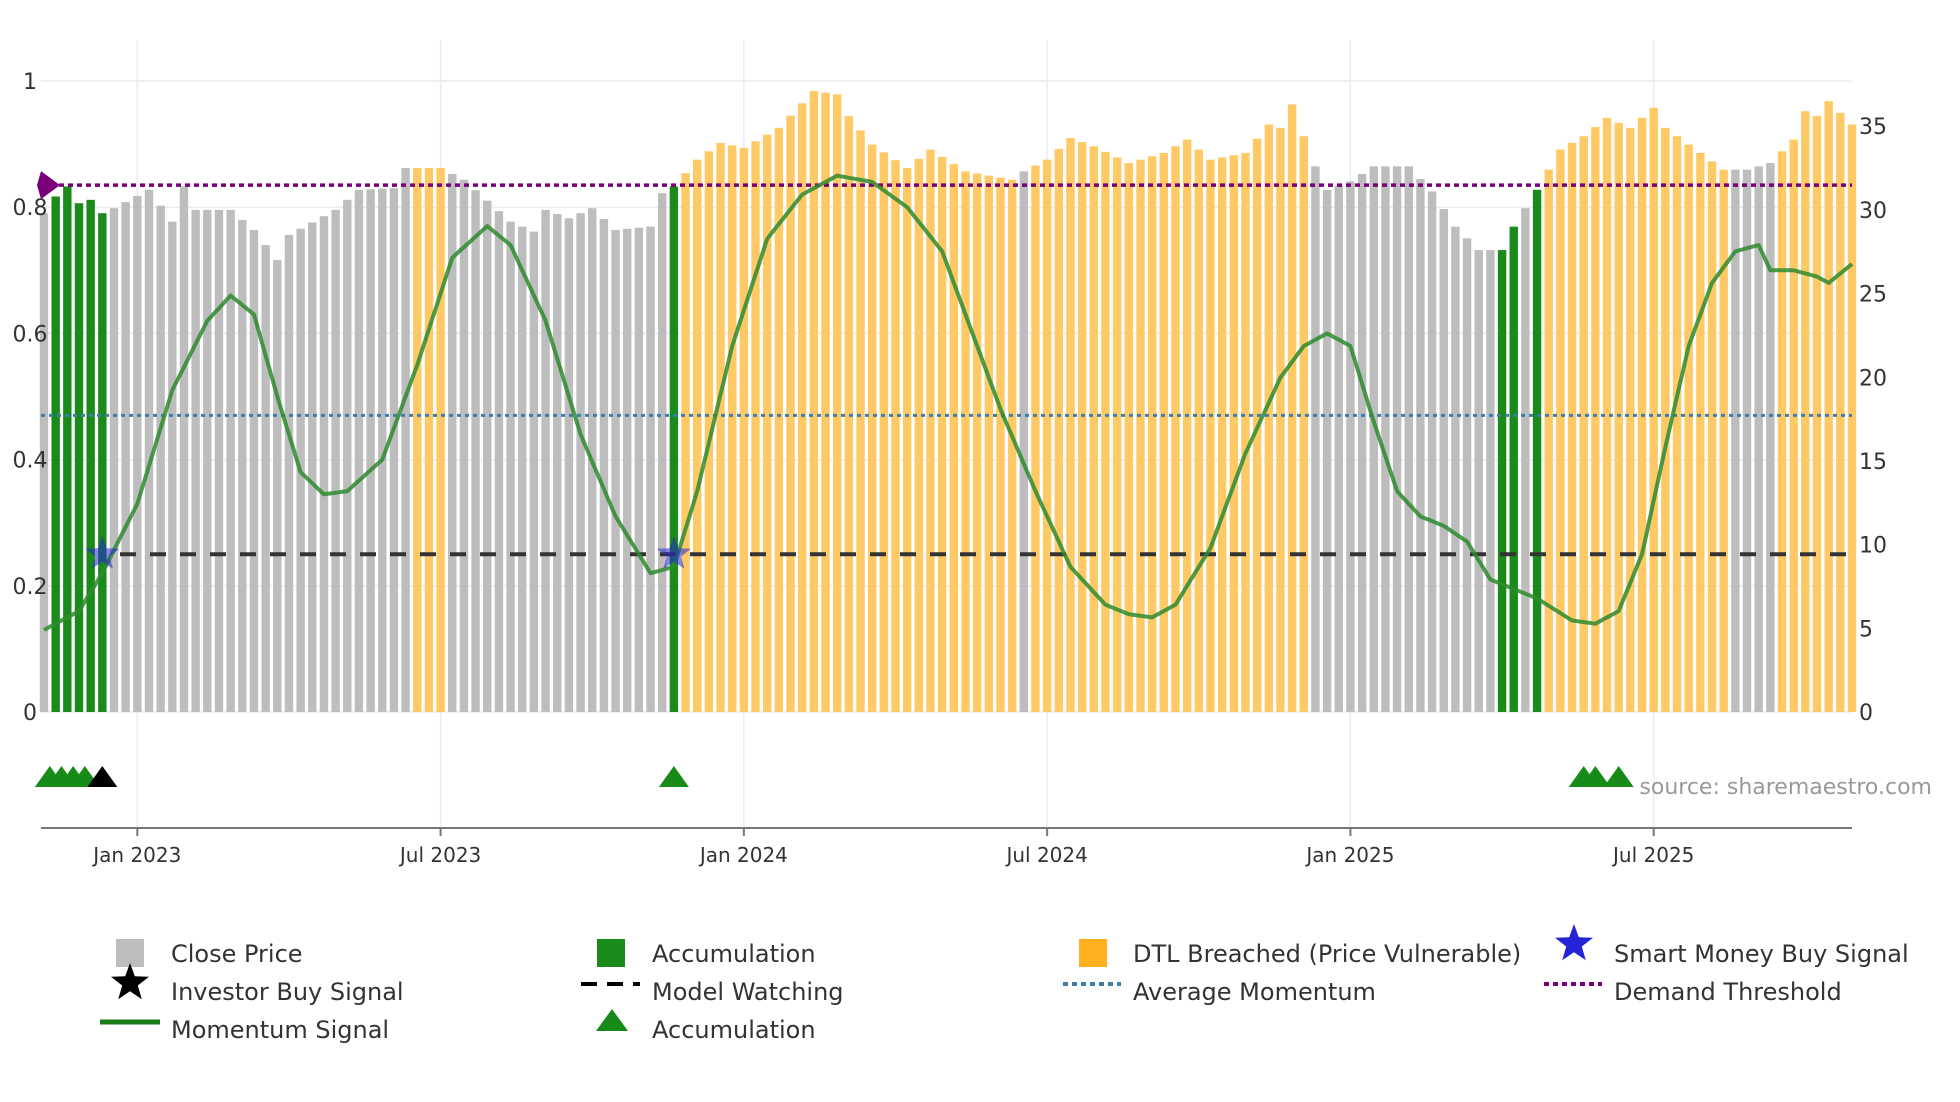  I want to click on y-left-tick-label: 1, so click(30, 82).